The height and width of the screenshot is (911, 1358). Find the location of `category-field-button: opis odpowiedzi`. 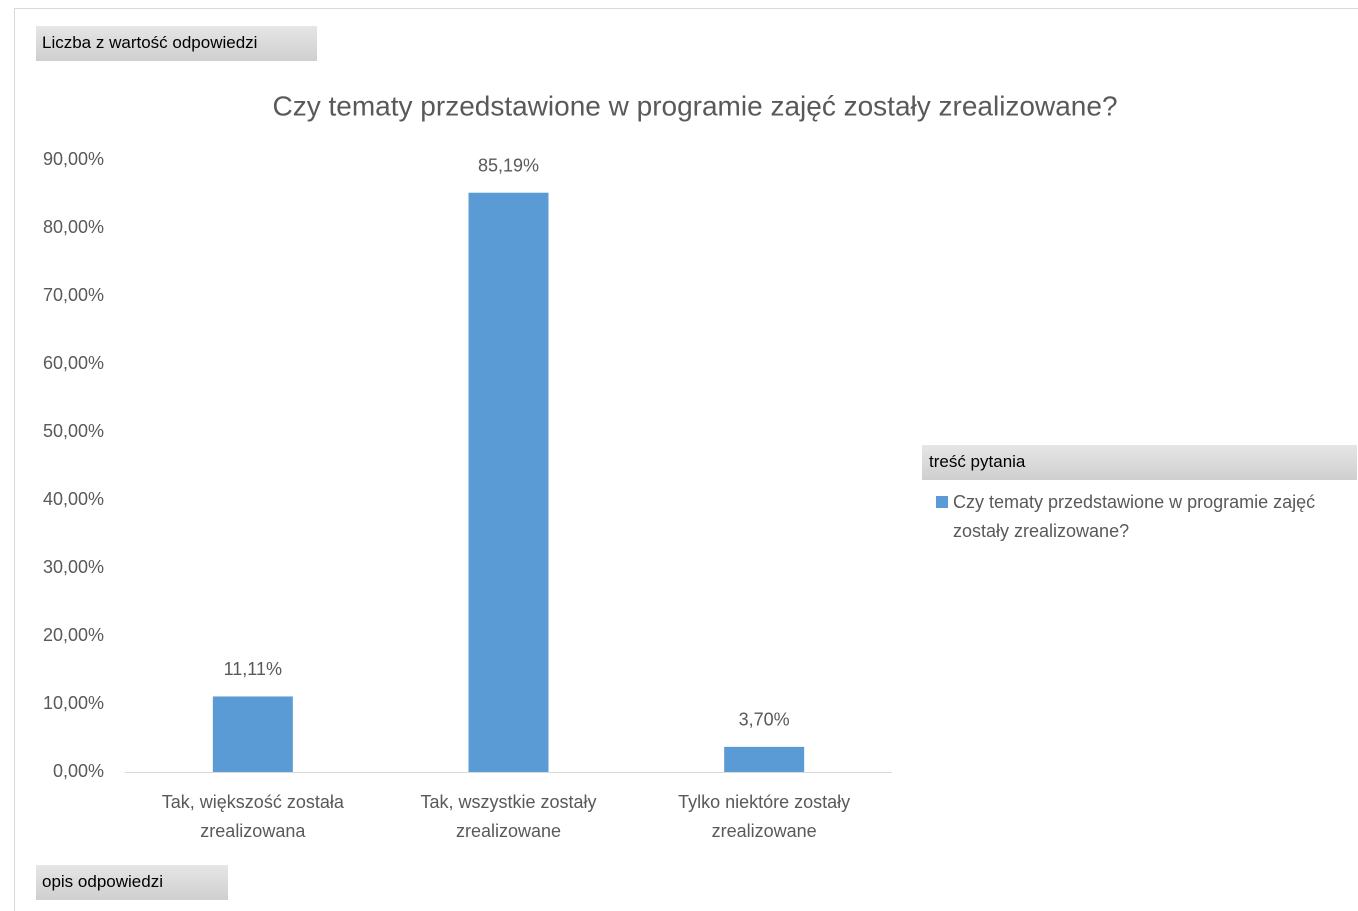

category-field-button: opis odpowiedzi is located at coordinates (132, 882).